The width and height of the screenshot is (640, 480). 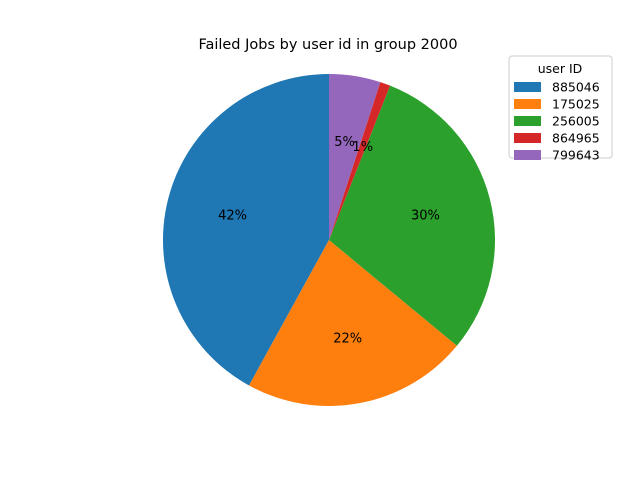 I want to click on pct-label-175025: 22%, so click(x=347, y=338).